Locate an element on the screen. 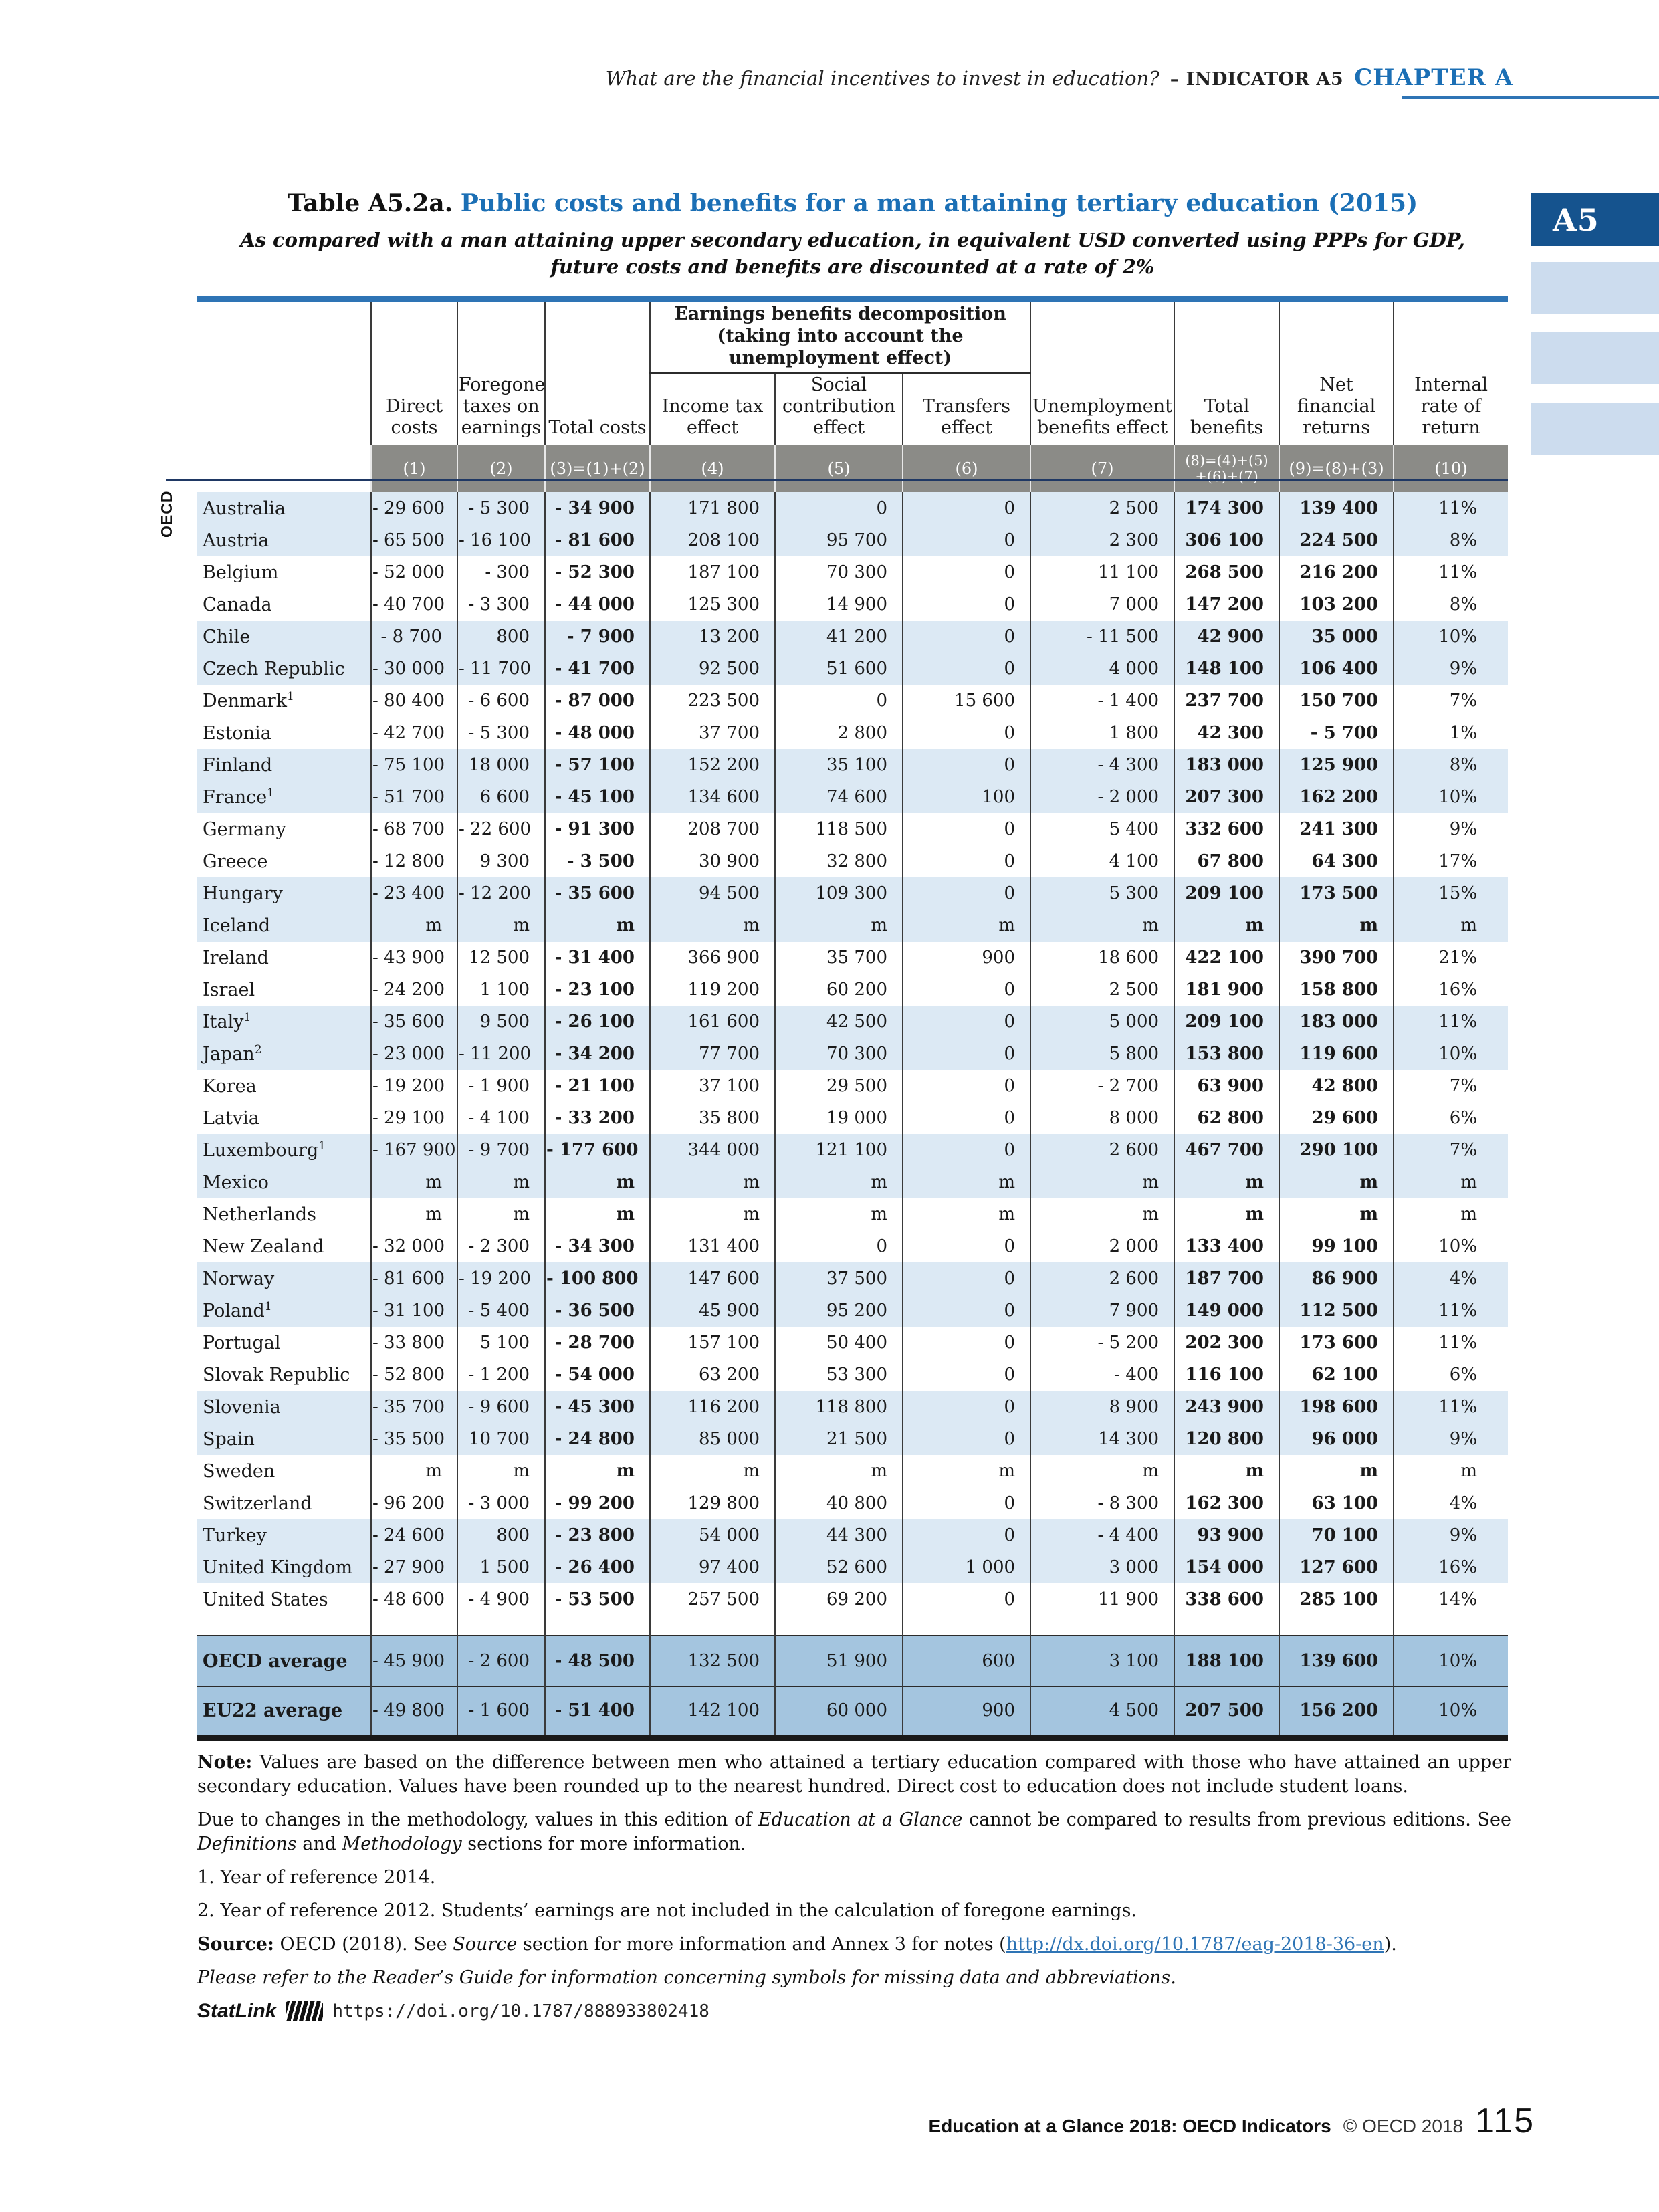  value-cell: - 30 000 is located at coordinates (413, 669).